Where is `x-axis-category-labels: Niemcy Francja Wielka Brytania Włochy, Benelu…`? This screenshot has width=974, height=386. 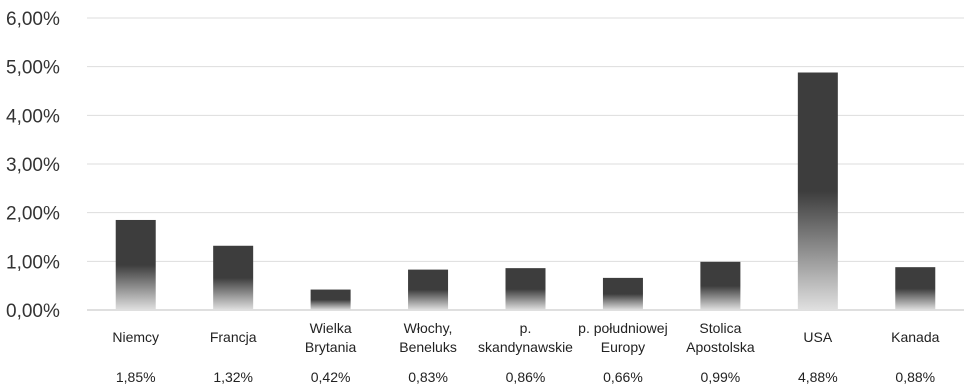 x-axis-category-labels: Niemcy Francja Wielka Brytania Włochy, Benelu… is located at coordinates (525, 337).